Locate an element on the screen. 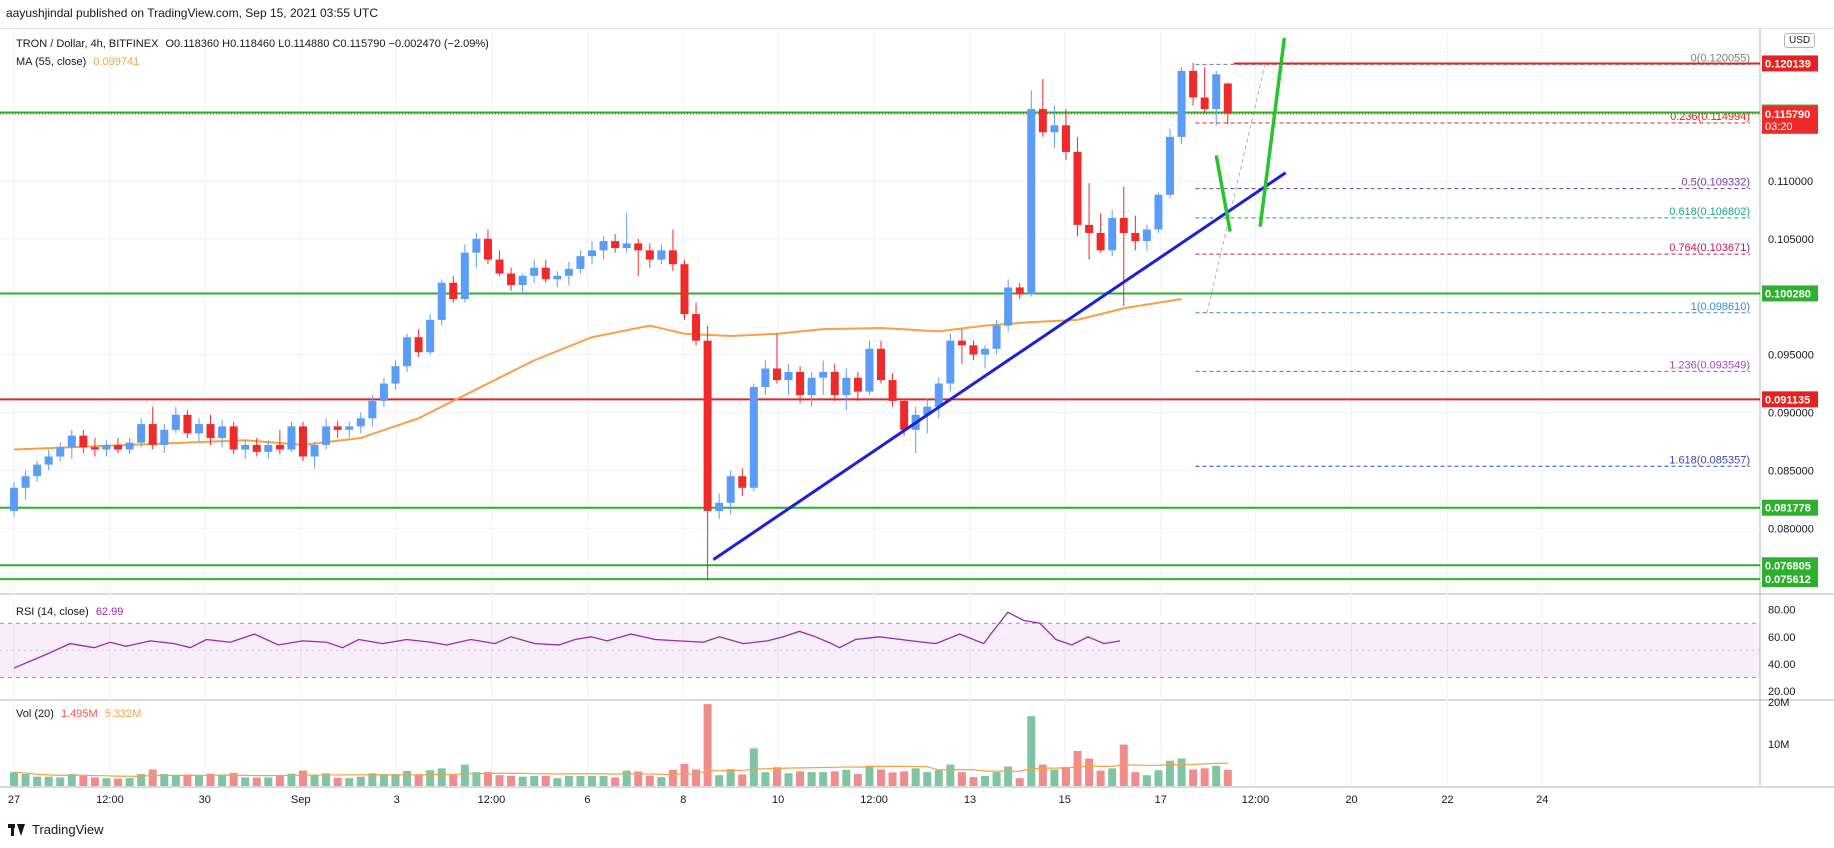  level-price-label: 0.120139 is located at coordinates (1788, 64).